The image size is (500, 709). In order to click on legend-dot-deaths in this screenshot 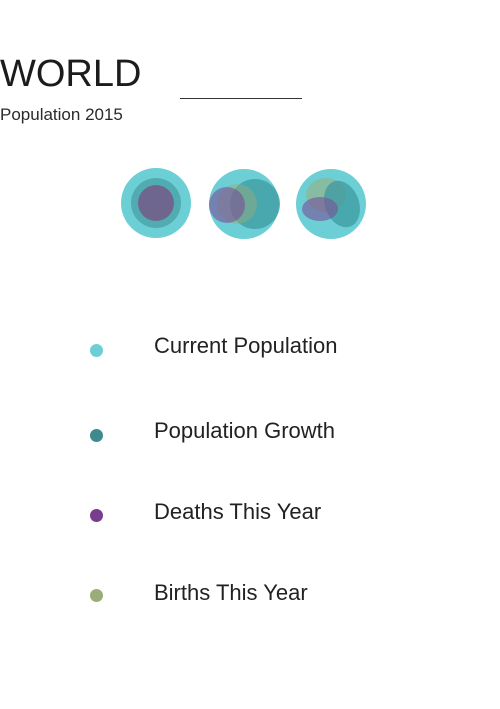, I will do `click(96, 515)`.